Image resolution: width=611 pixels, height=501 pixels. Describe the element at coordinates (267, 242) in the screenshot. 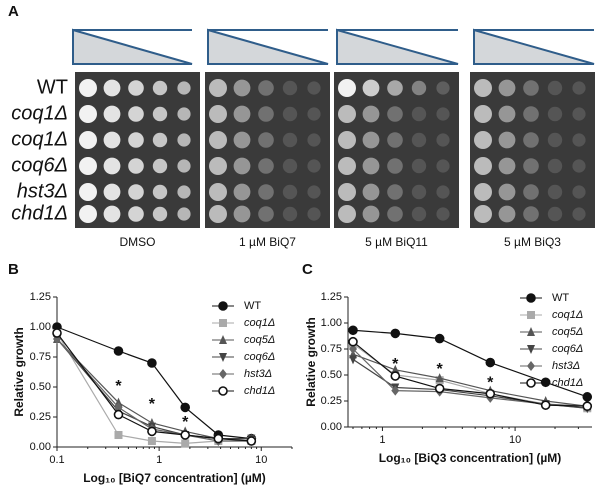

I see `condition-label: 1 µM BiQ7` at that location.